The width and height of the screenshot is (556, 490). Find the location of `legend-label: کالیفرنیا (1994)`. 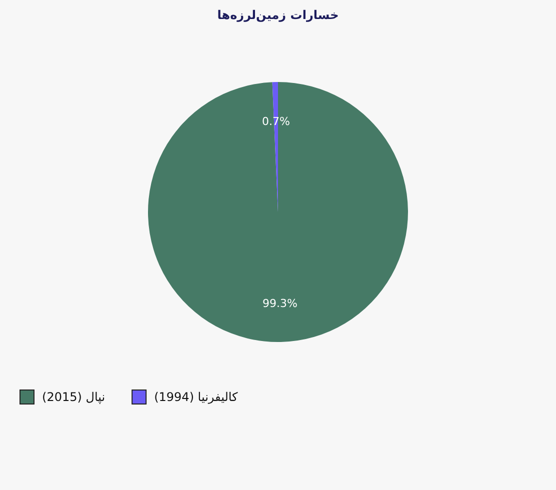

legend-label: کالیفرنیا (1994) is located at coordinates (196, 397).